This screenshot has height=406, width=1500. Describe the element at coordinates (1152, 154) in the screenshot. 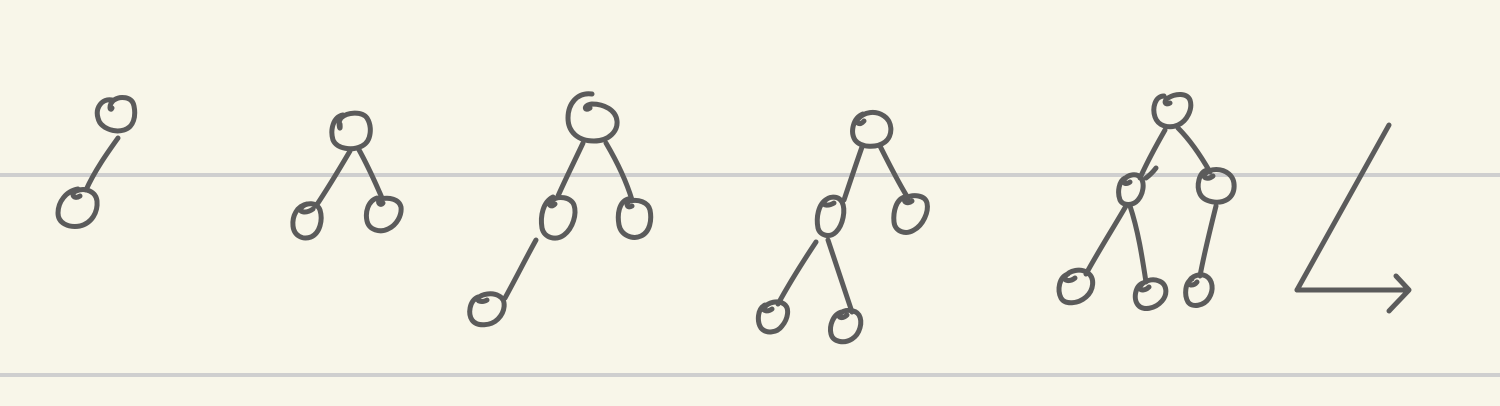

I see `tree-5-edge-root-left` at that location.